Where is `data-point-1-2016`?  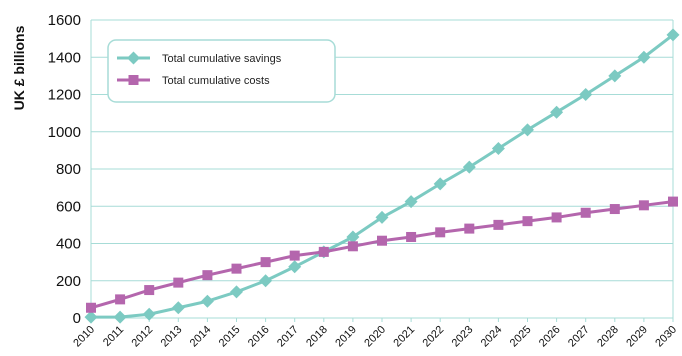 data-point-1-2016 is located at coordinates (265, 262).